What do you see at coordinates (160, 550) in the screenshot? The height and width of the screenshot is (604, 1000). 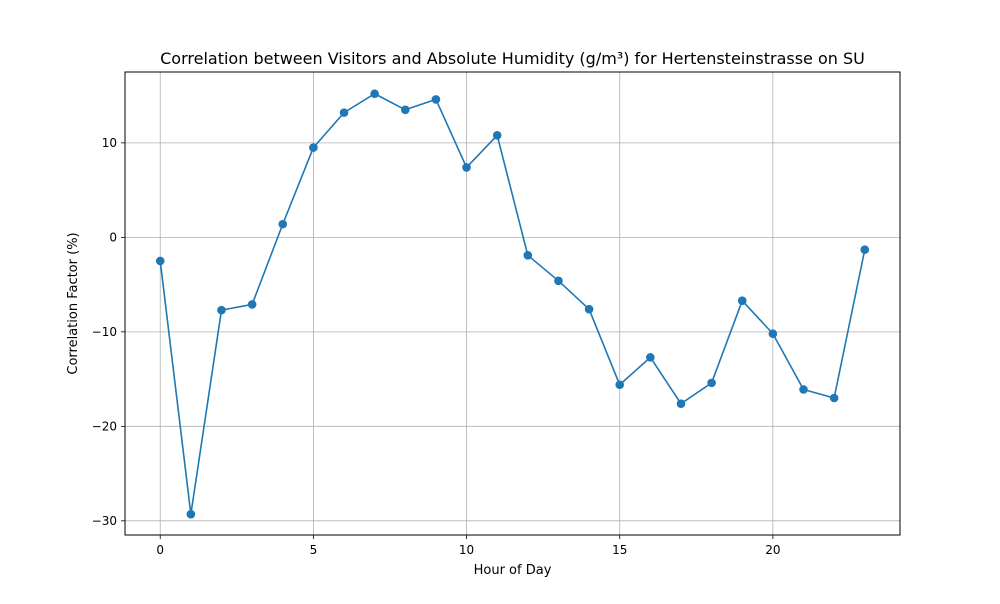 I see `x-tick-label: 0` at bounding box center [160, 550].